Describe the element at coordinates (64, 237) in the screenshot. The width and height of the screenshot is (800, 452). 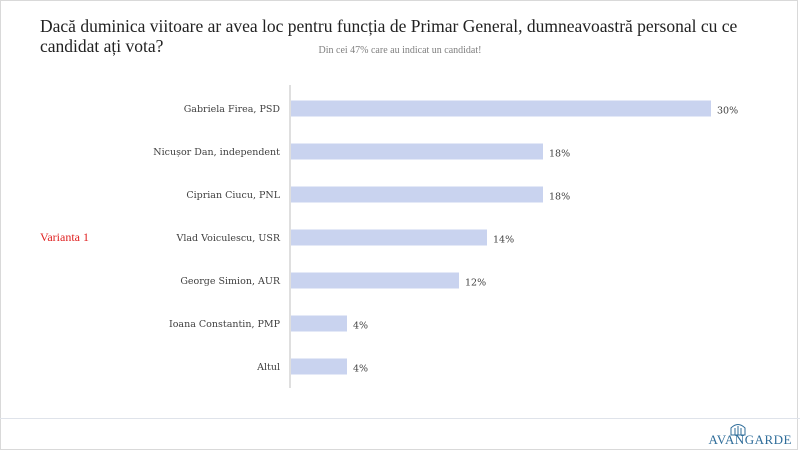
I see `variant-label: Varianta 1` at that location.